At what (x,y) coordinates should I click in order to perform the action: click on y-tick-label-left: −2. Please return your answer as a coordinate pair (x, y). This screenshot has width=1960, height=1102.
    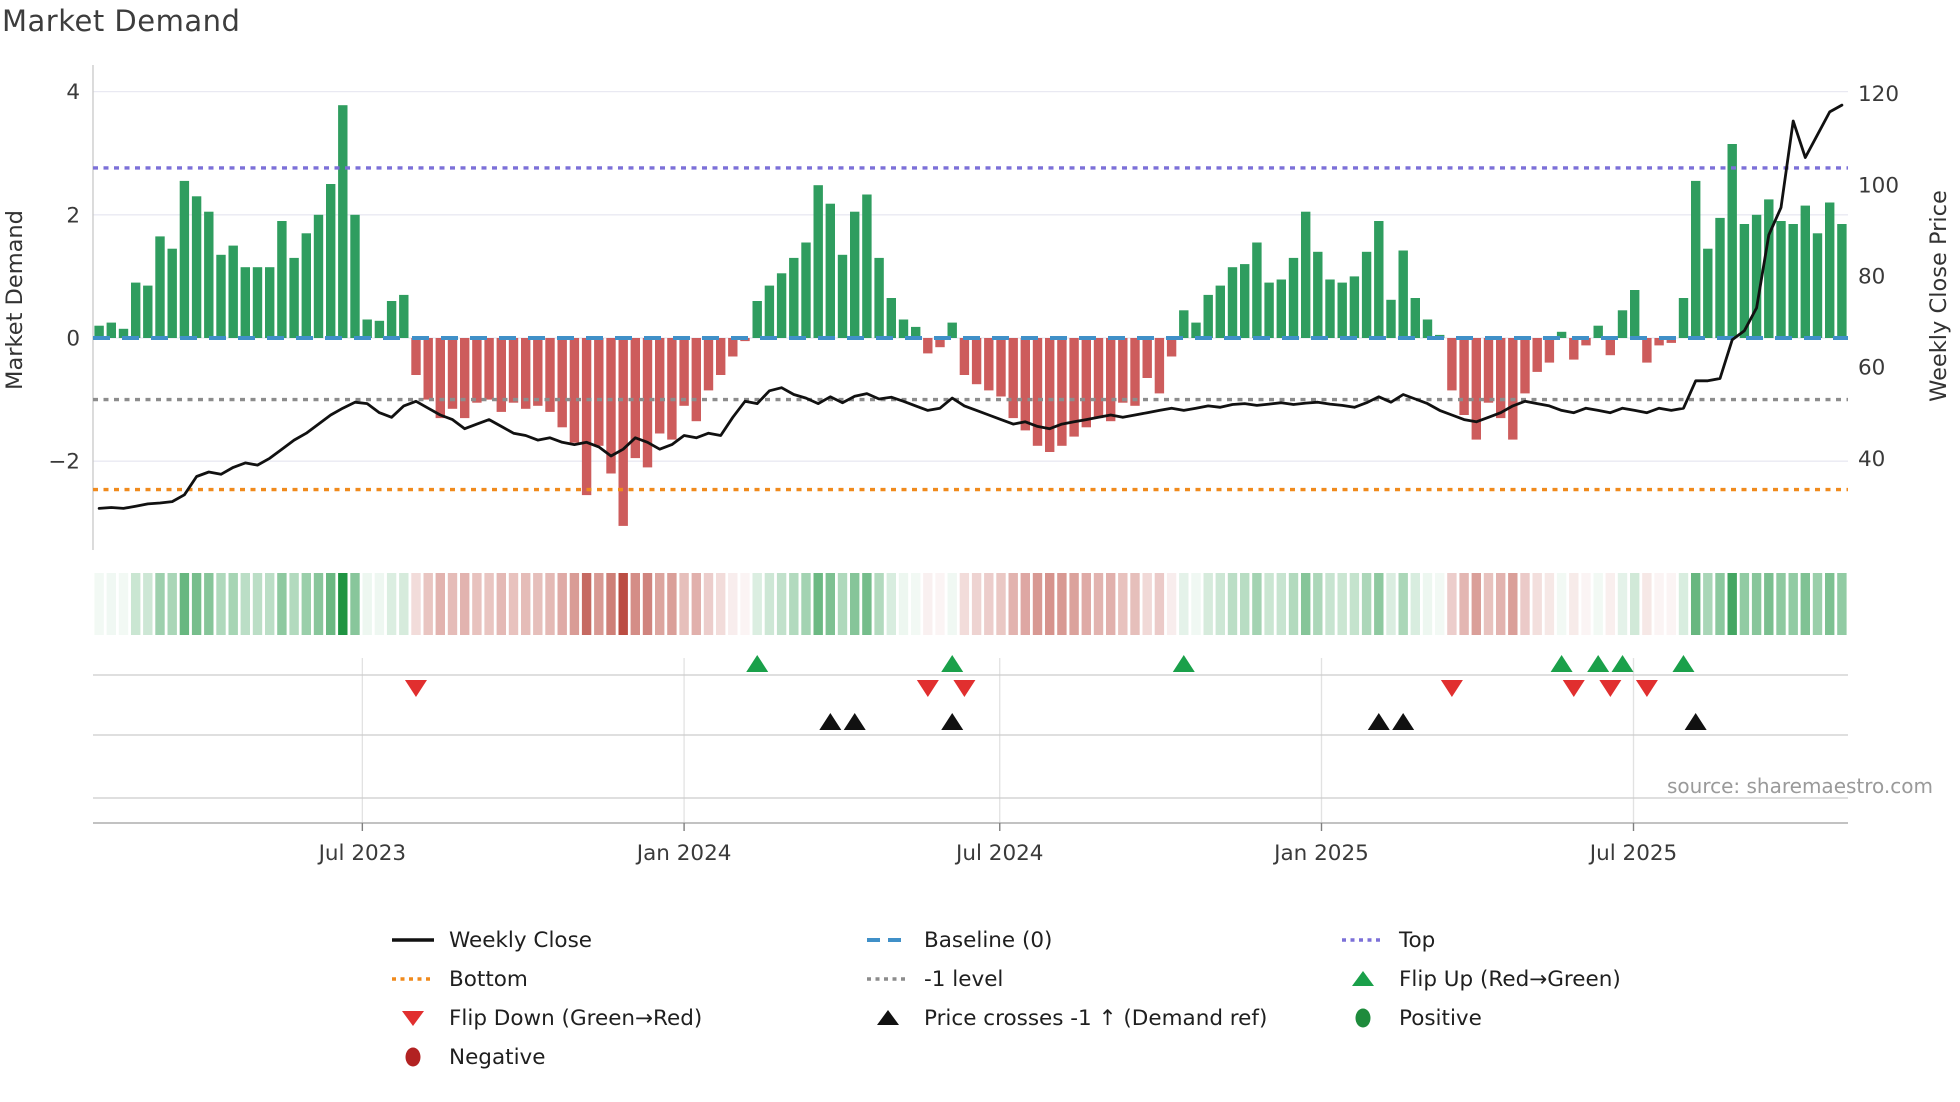
    Looking at the image, I should click on (64, 462).